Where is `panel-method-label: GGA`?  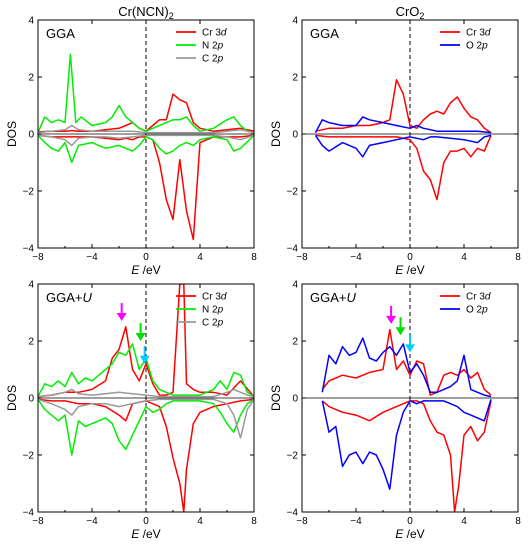 panel-method-label: GGA is located at coordinates (60, 33).